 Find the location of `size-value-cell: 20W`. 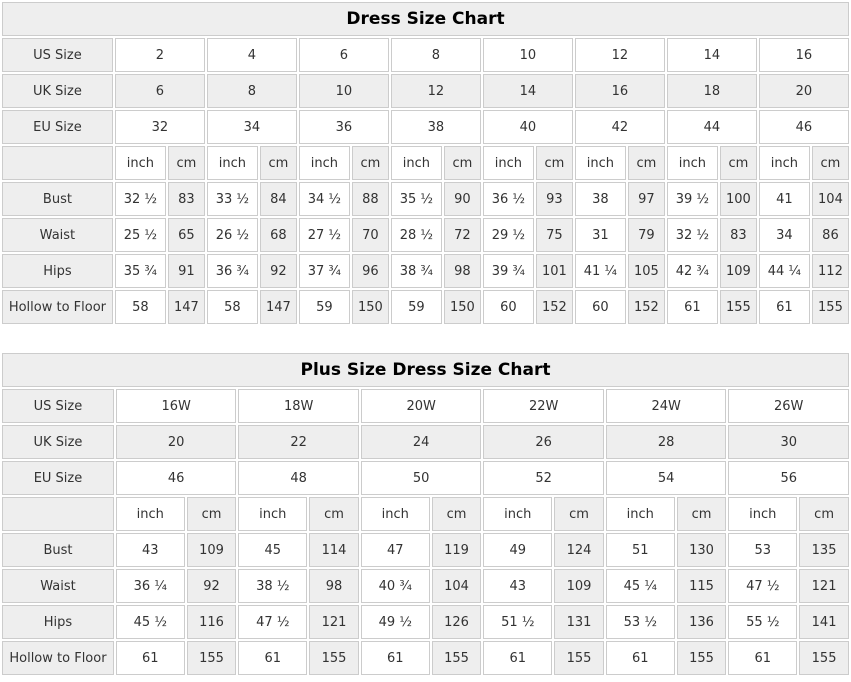

size-value-cell: 20W is located at coordinates (421, 406).